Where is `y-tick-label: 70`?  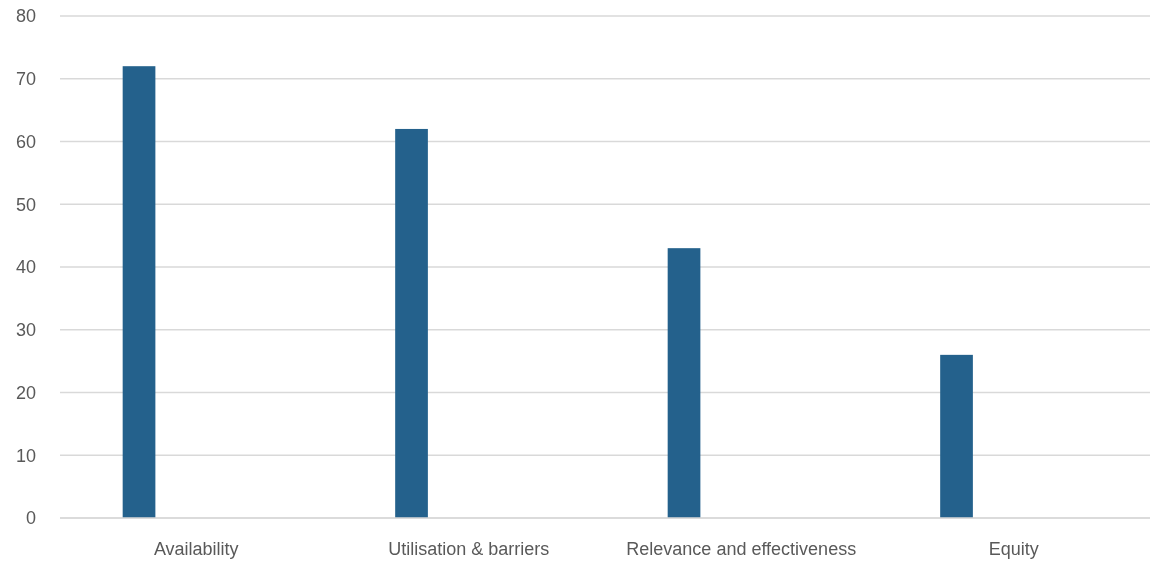
y-tick-label: 70 is located at coordinates (25, 79).